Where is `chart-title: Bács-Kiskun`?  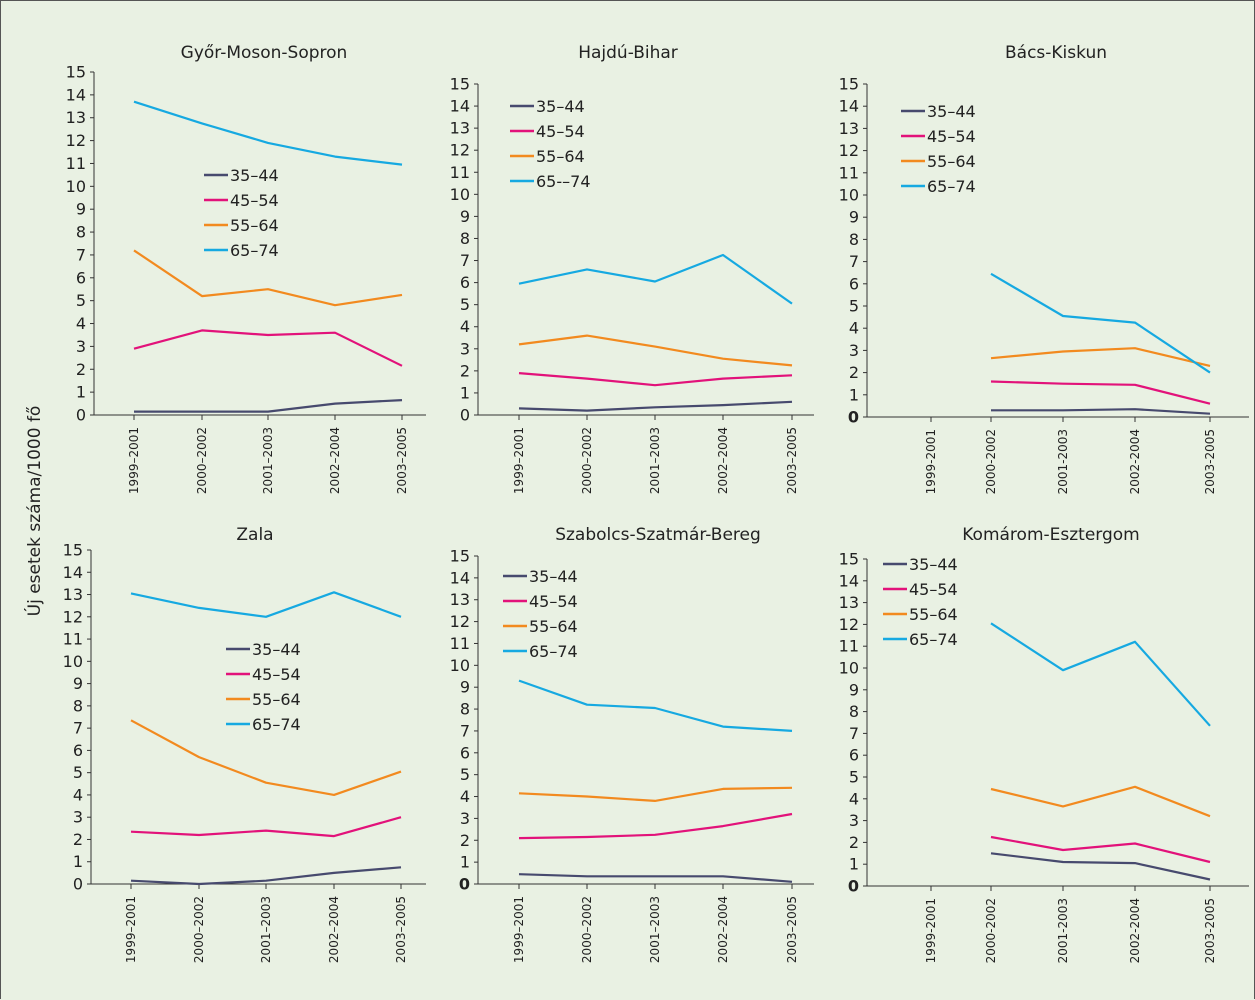
chart-title: Bács-Kiskun is located at coordinates (1056, 53).